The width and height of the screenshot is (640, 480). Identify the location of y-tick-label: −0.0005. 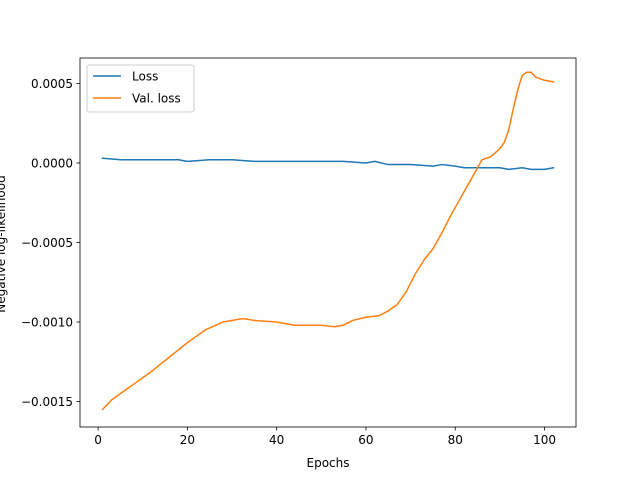
(47, 243).